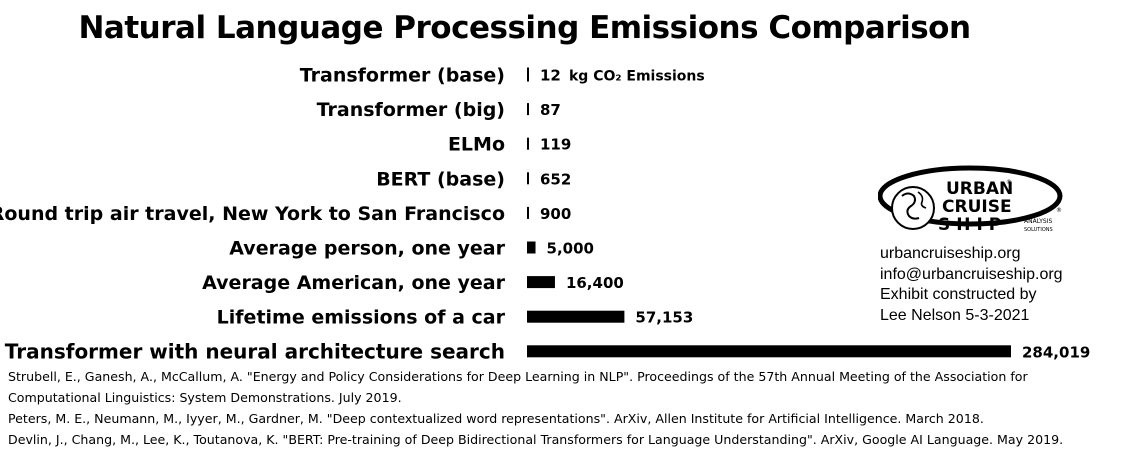 Image resolution: width=1129 pixels, height=461 pixels. What do you see at coordinates (979, 189) in the screenshot?
I see `svg-text: URBAN` at bounding box center [979, 189].